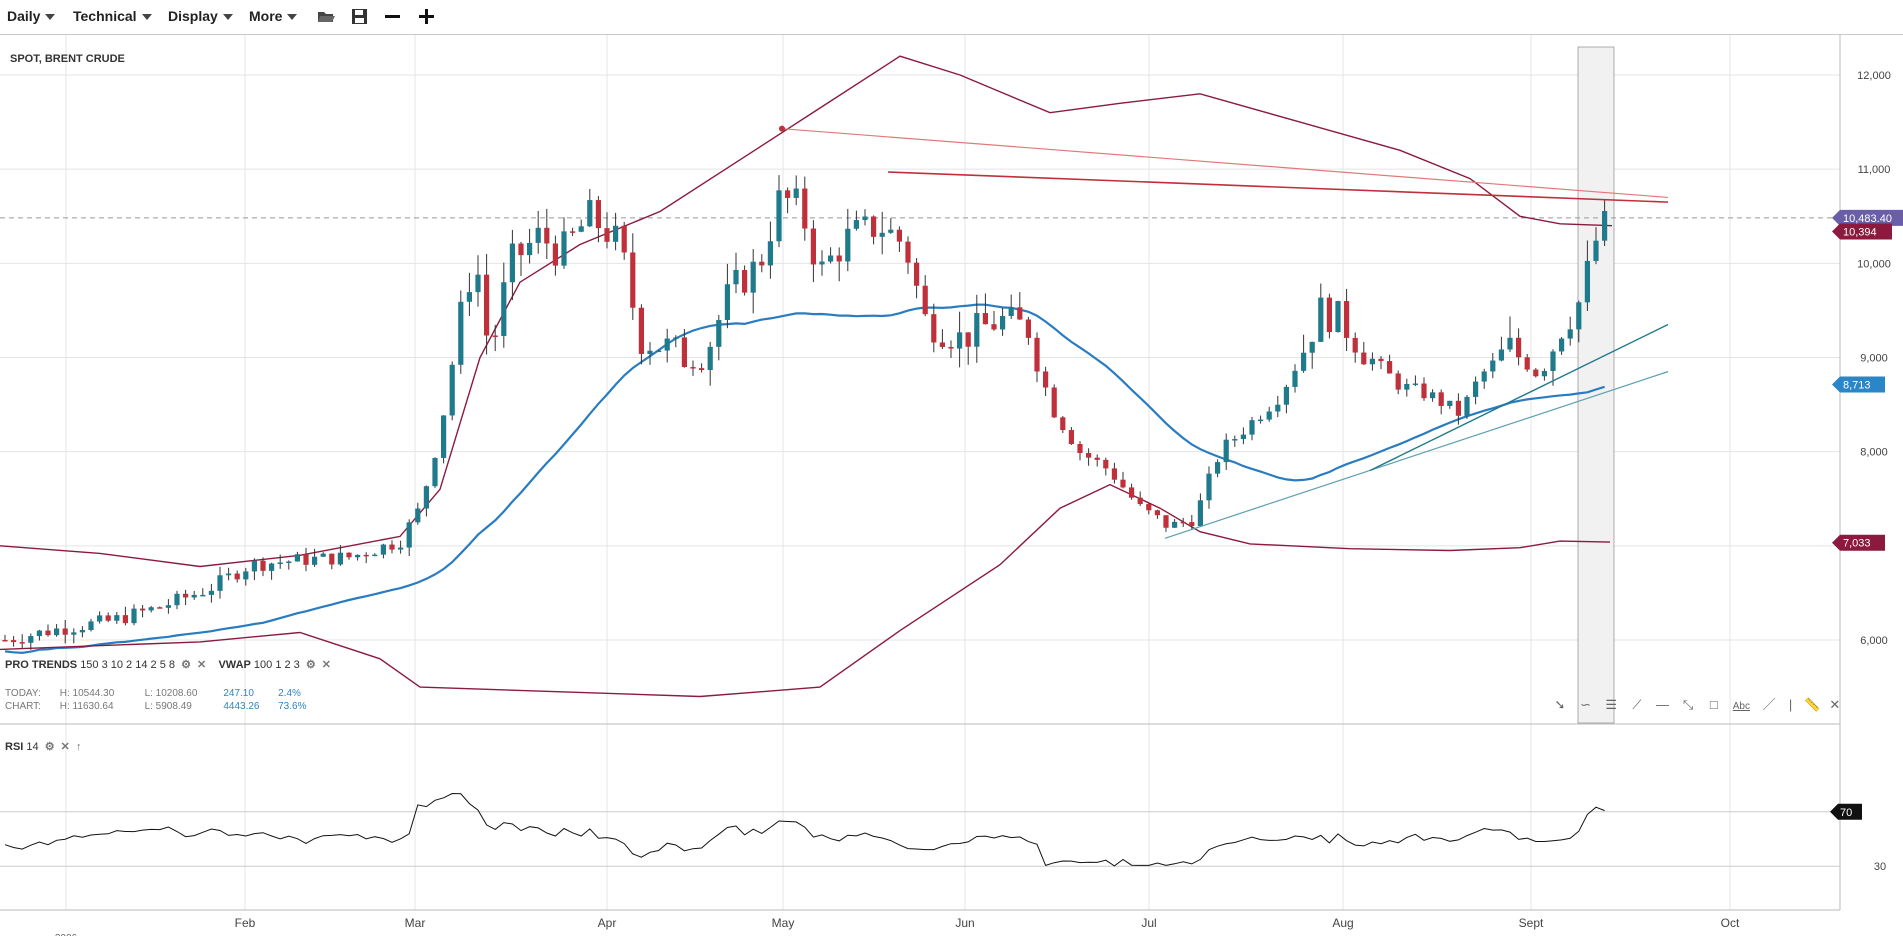  I want to click on interval-menu: Daily, so click(31, 16).